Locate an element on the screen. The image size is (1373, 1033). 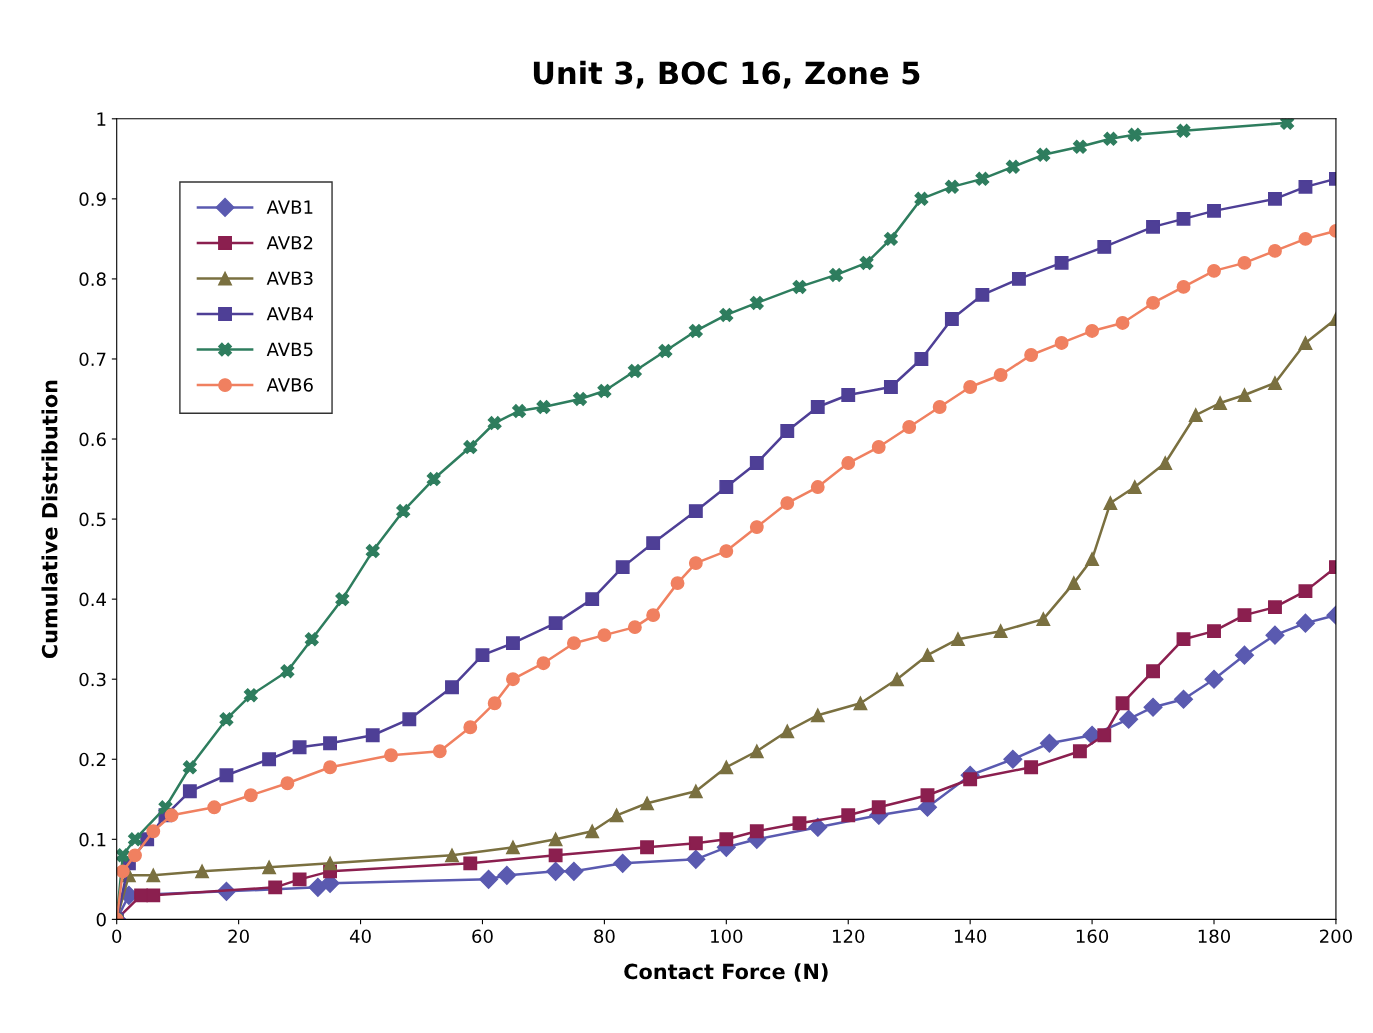
chart-title: Unit 3, BOC 16, Zone 5 is located at coordinates (726, 74).